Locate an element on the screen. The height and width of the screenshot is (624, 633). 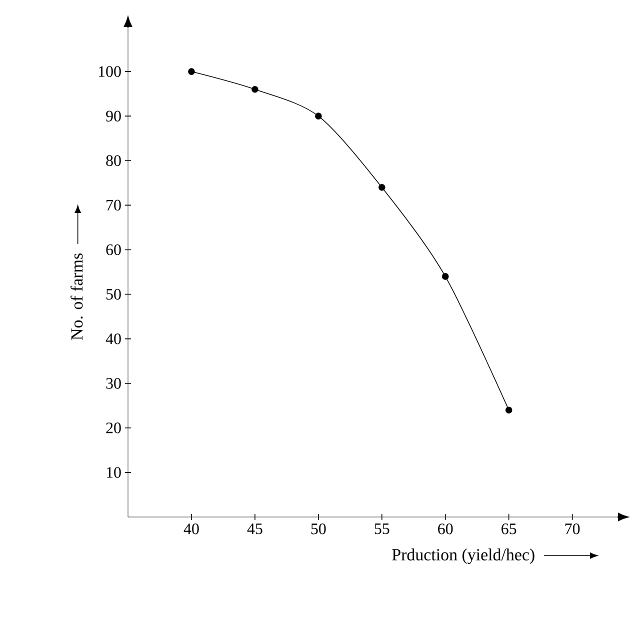
y-axis-title: No. of farms is located at coordinates (76, 297).